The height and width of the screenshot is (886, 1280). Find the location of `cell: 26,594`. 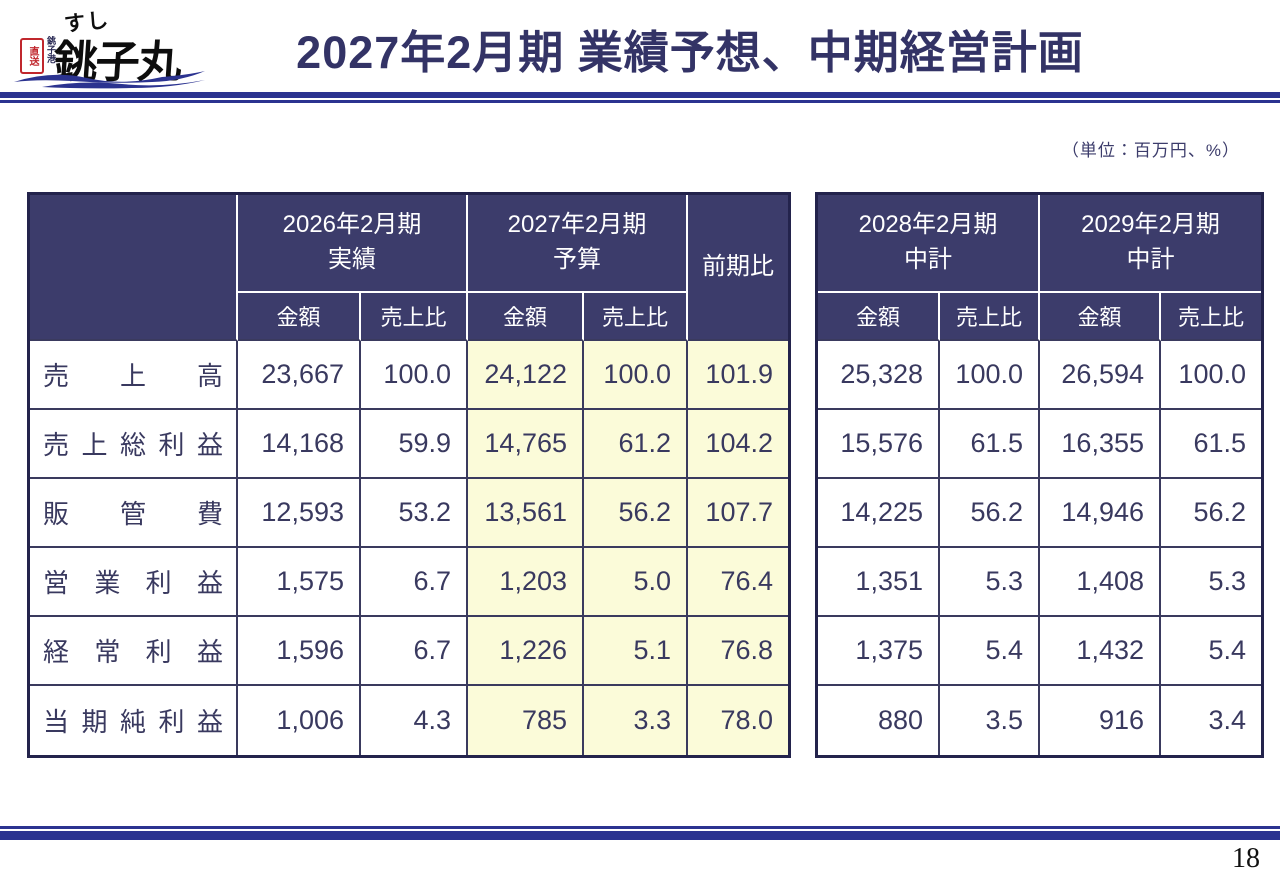

cell: 26,594 is located at coordinates (1100, 375).